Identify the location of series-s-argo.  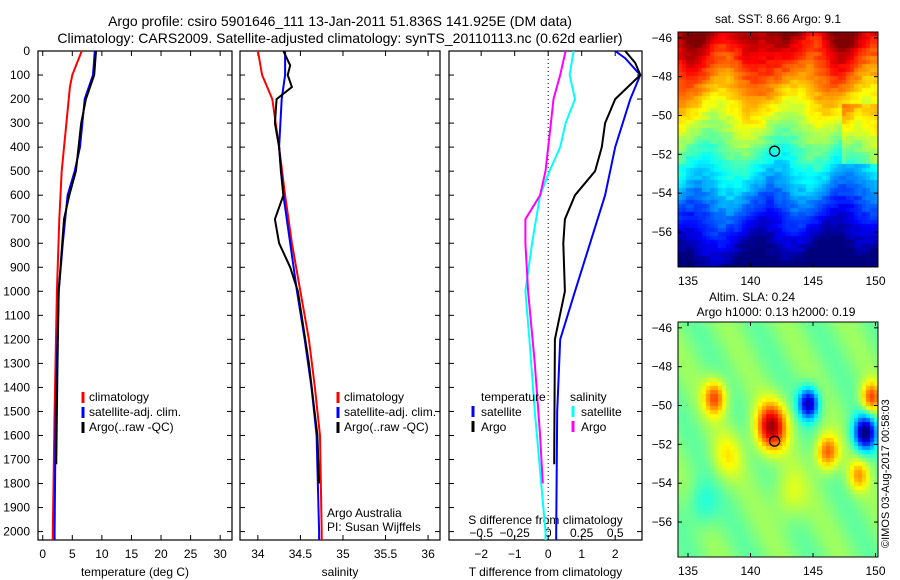
(545, 267).